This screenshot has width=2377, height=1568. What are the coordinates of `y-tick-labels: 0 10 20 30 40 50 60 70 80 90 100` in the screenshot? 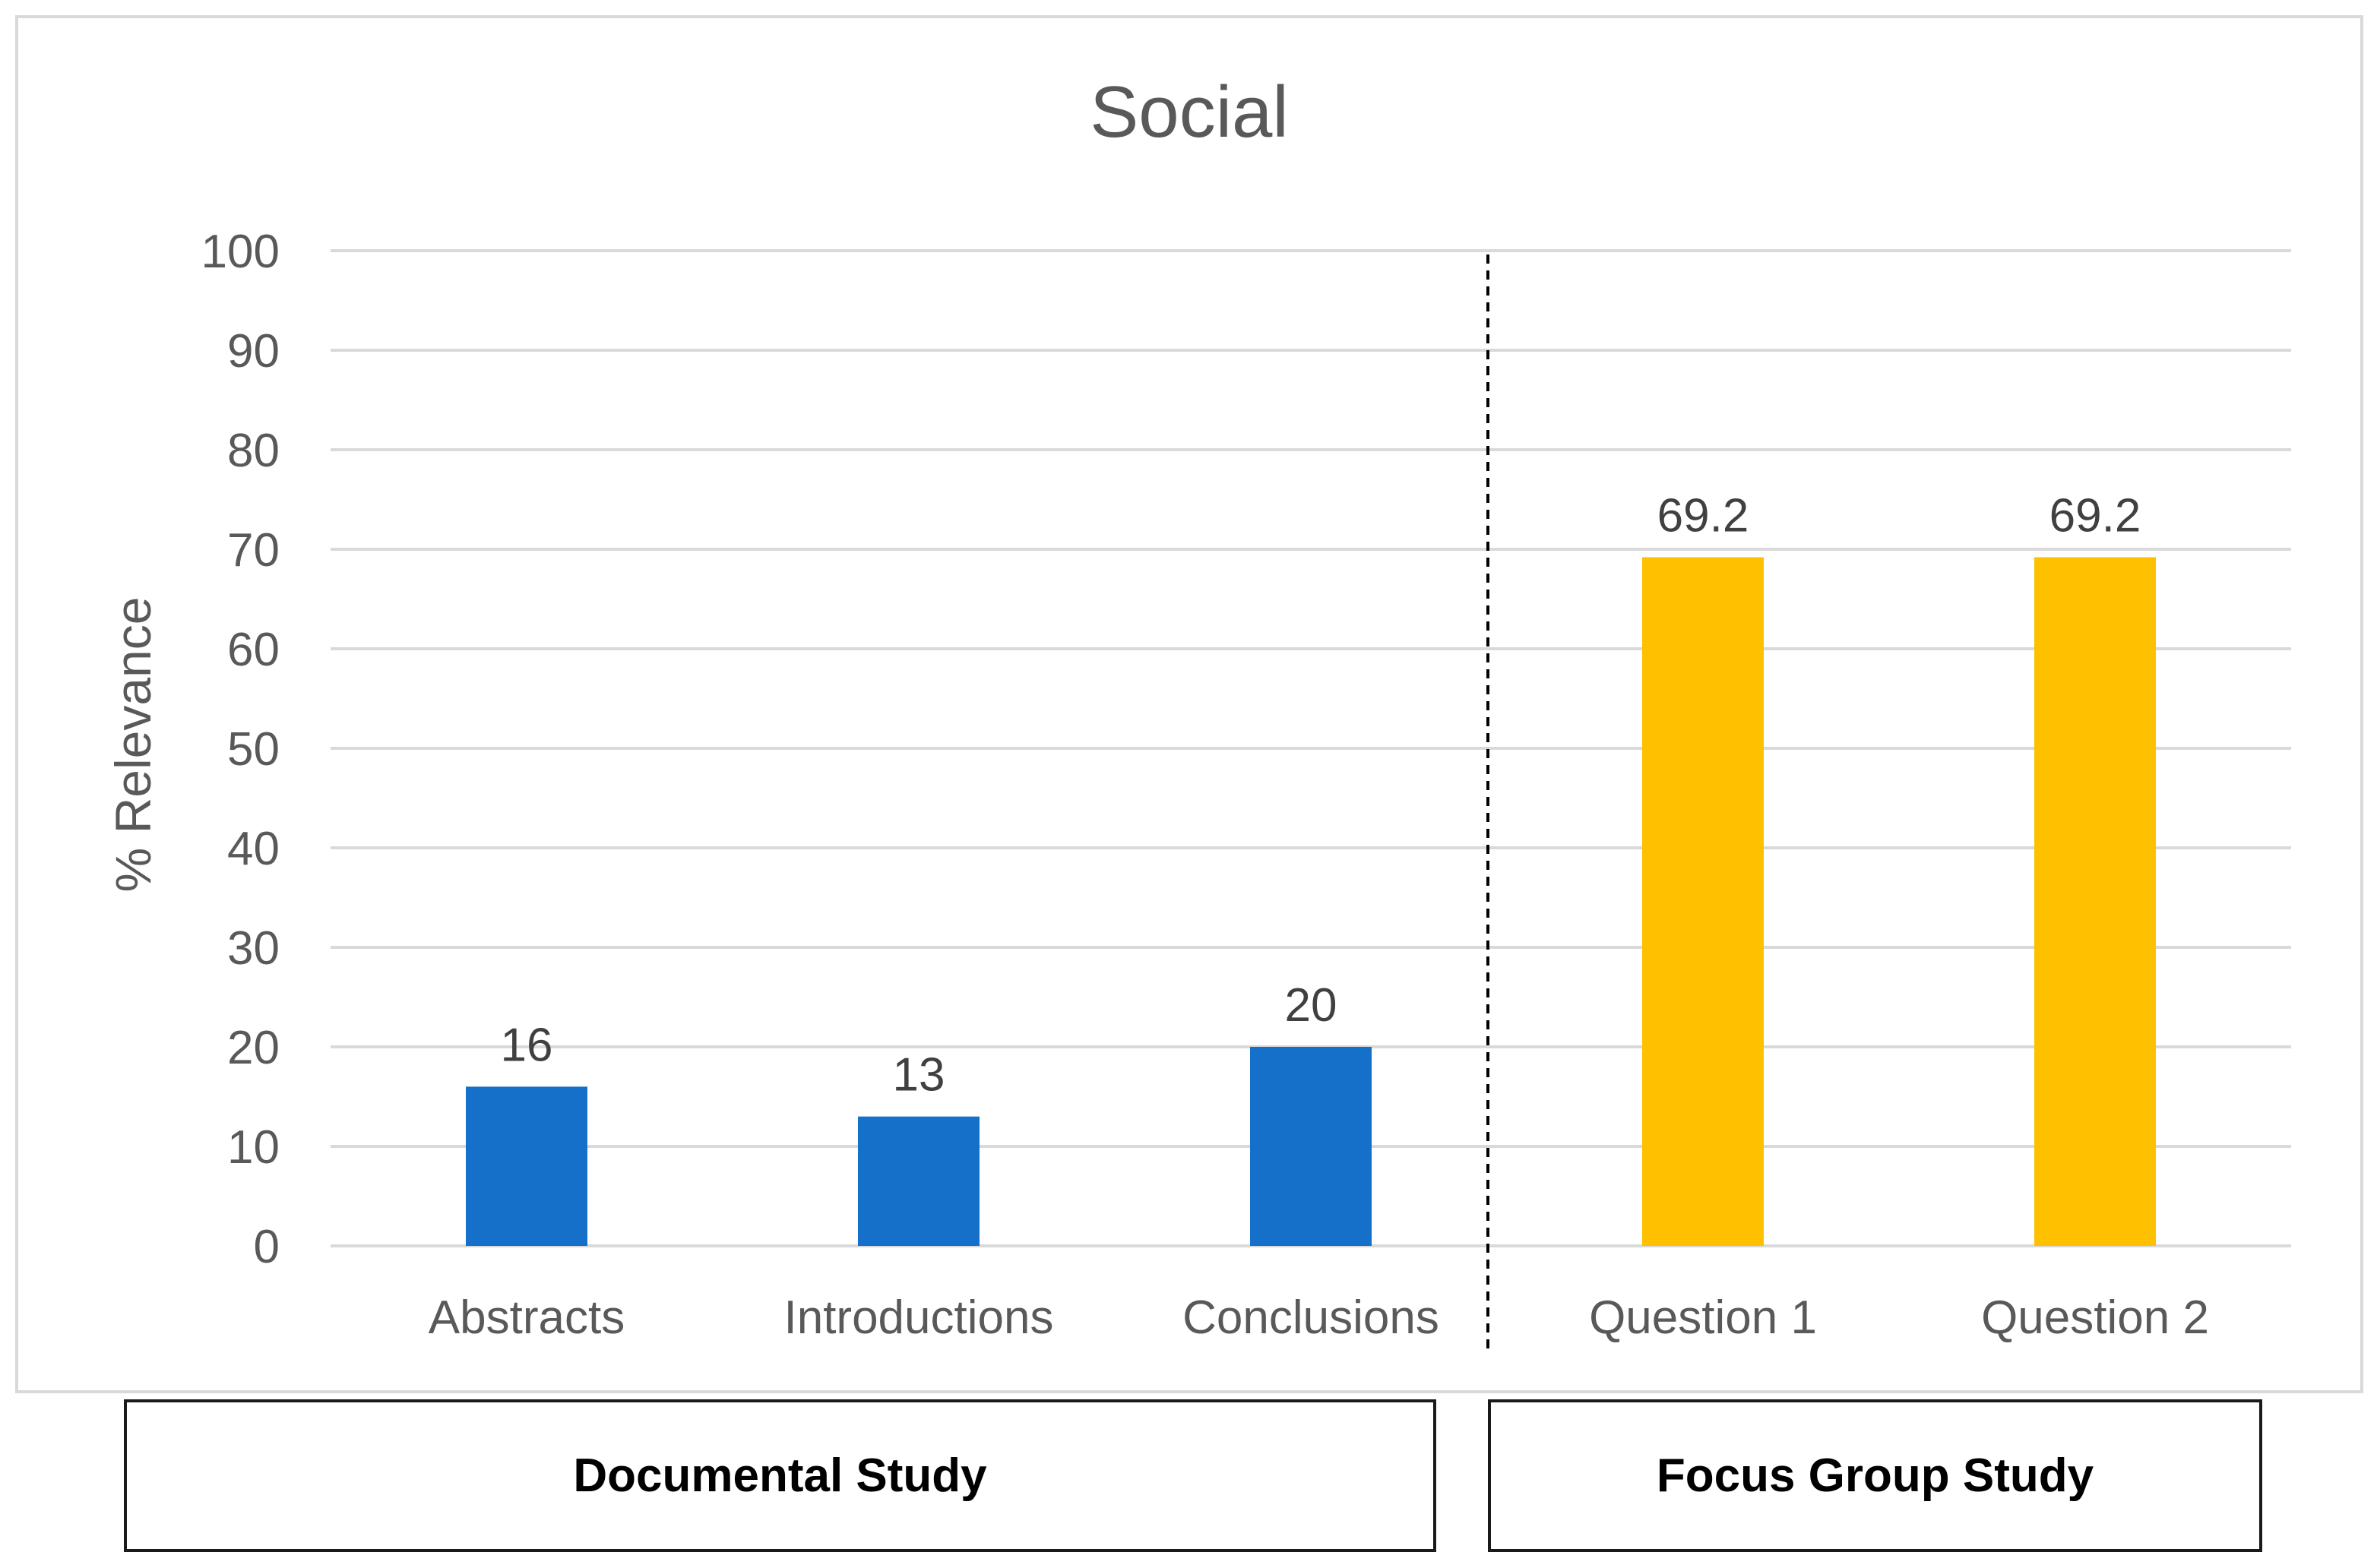 It's located at (240, 749).